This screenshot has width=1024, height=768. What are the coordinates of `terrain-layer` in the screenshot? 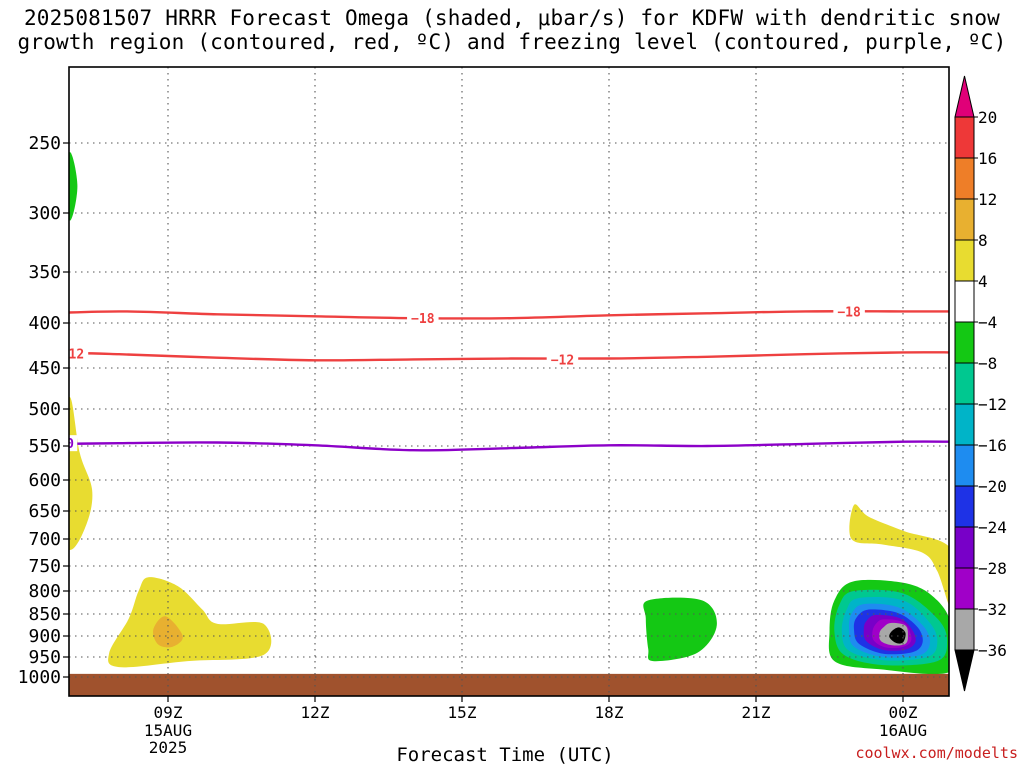 It's located at (509, 684).